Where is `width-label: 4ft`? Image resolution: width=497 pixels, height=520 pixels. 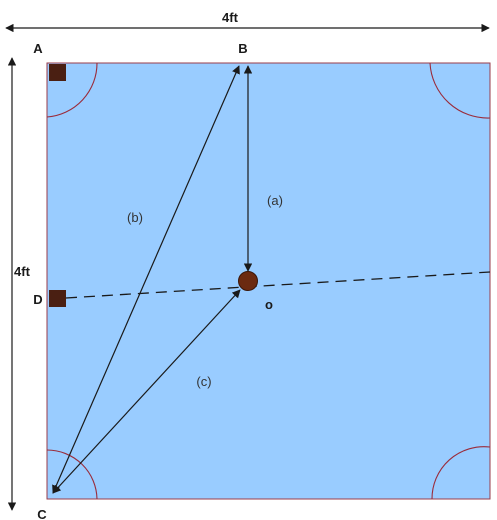
width-label: 4ft is located at coordinates (230, 17).